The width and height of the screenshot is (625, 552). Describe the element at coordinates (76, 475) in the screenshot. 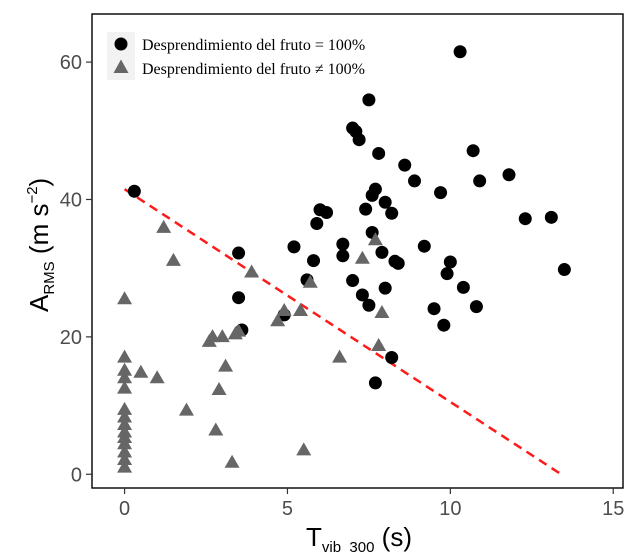

I see `y-tick-label: 0` at that location.